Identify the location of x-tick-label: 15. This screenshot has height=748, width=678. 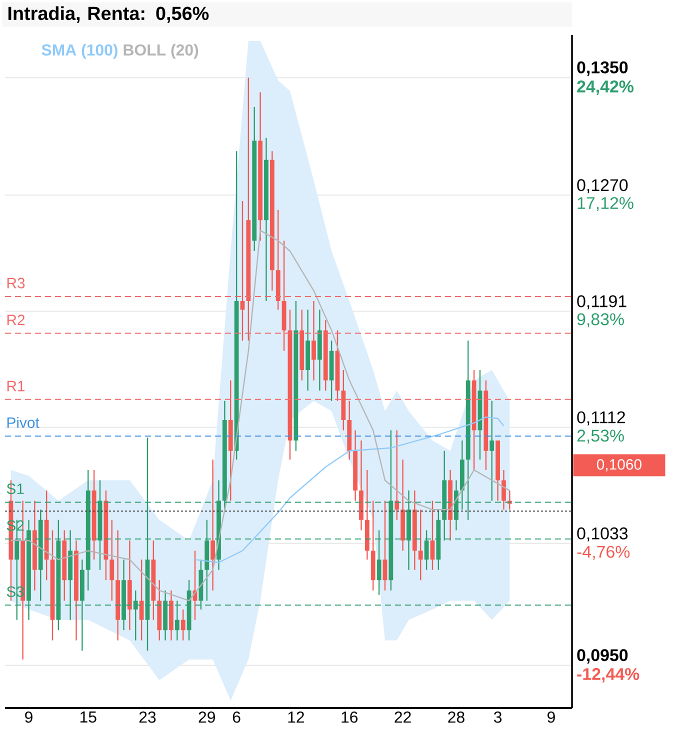
(88, 717).